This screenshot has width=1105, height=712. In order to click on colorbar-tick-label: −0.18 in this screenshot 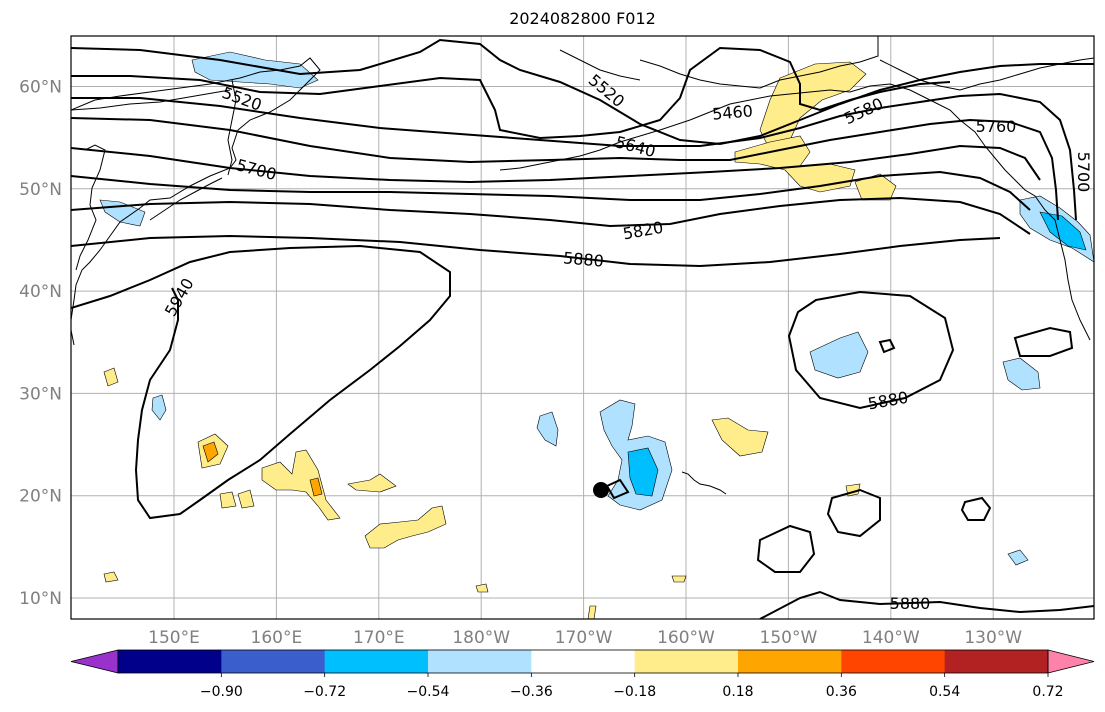, I will do `click(634, 692)`.